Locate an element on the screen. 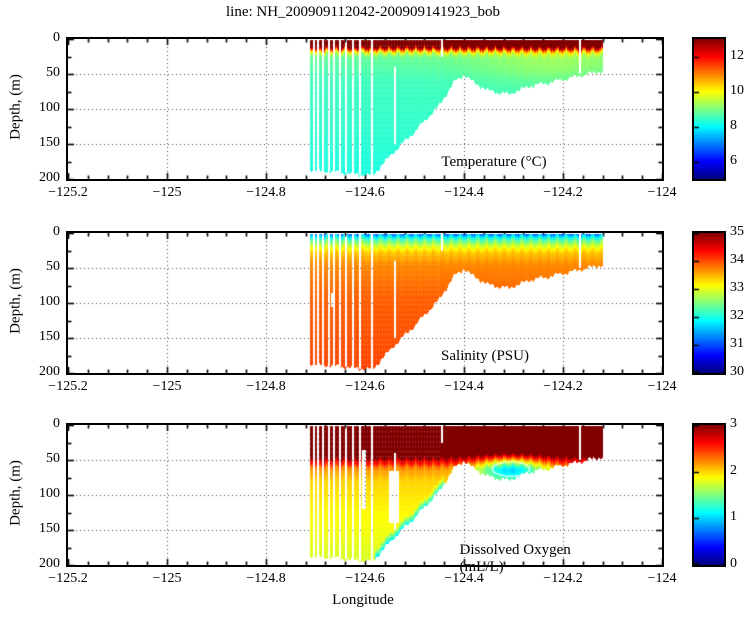 Image resolution: width=750 pixels, height=618 pixels. colorbar-tick-label: 33 is located at coordinates (737, 287).